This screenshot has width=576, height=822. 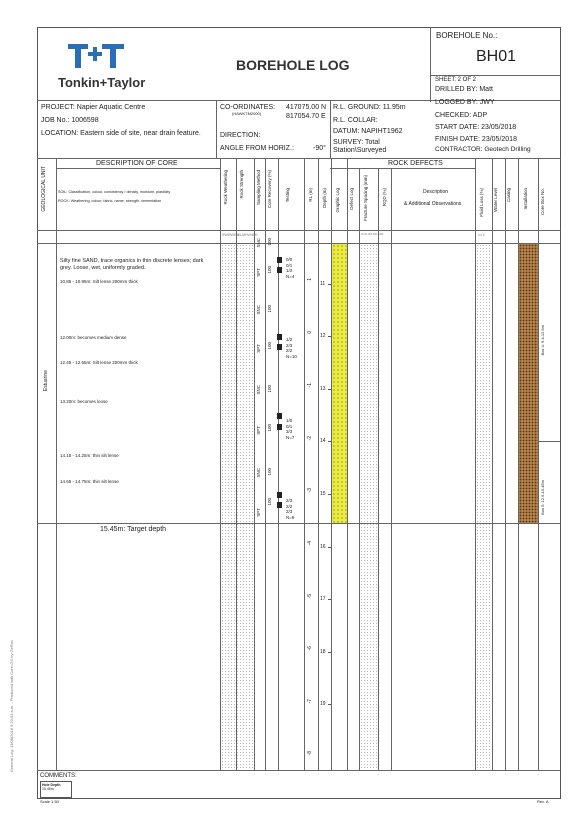 What do you see at coordinates (306, 107) in the screenshot?
I see `coordinate-northing: 417075.00 N` at bounding box center [306, 107].